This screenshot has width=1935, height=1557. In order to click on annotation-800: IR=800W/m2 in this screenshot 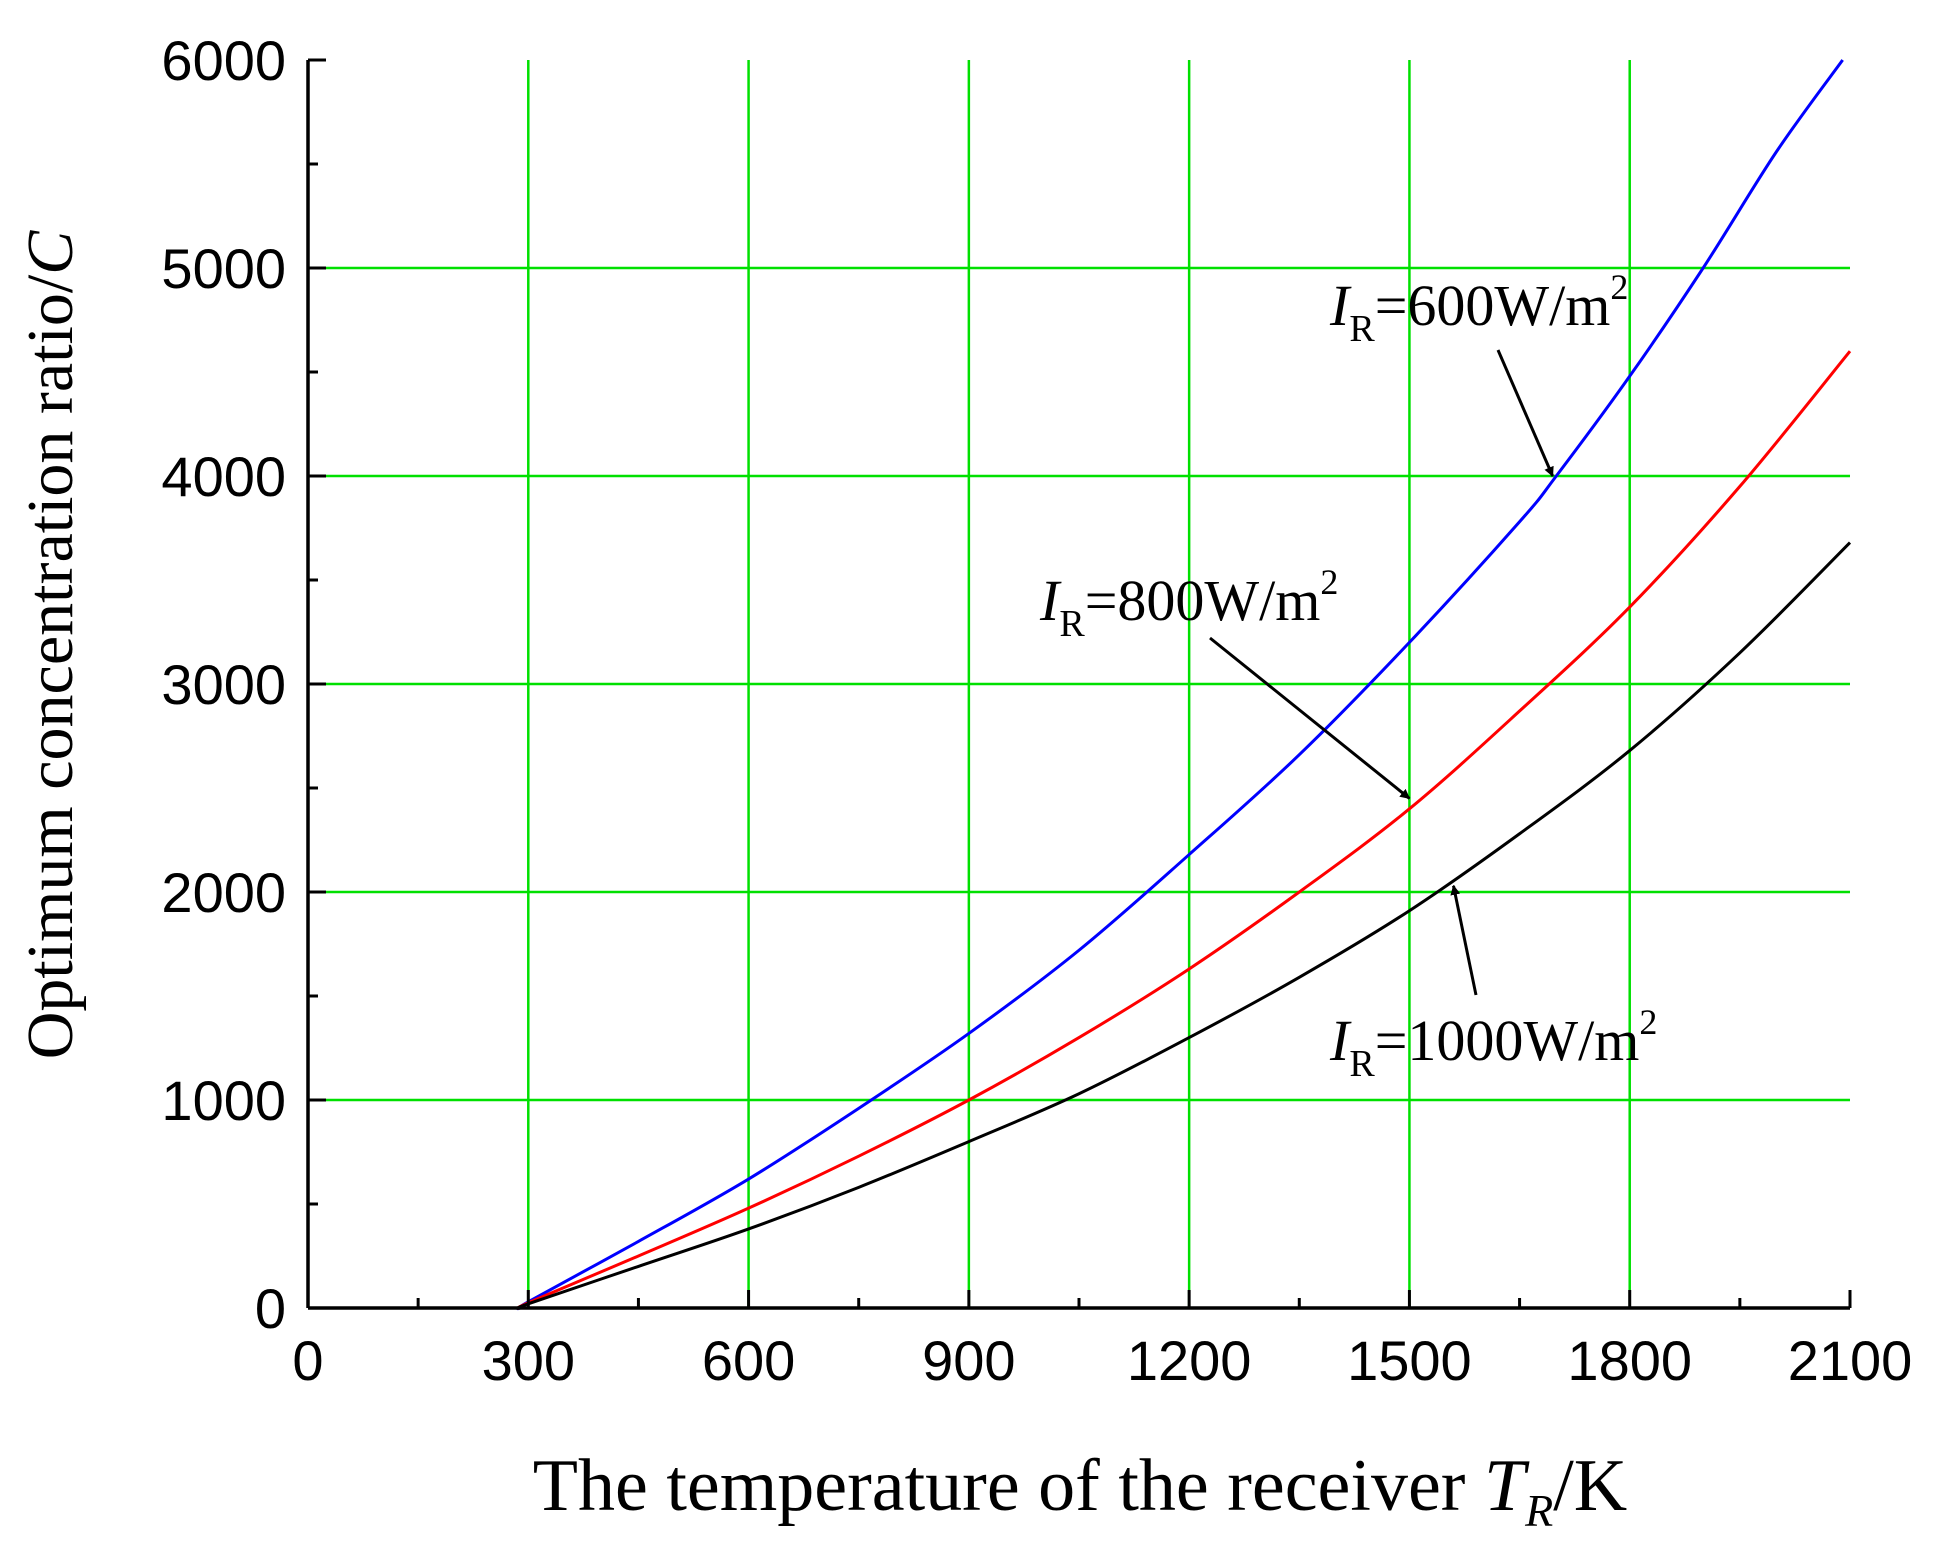, I will do `click(1225, 681)`.